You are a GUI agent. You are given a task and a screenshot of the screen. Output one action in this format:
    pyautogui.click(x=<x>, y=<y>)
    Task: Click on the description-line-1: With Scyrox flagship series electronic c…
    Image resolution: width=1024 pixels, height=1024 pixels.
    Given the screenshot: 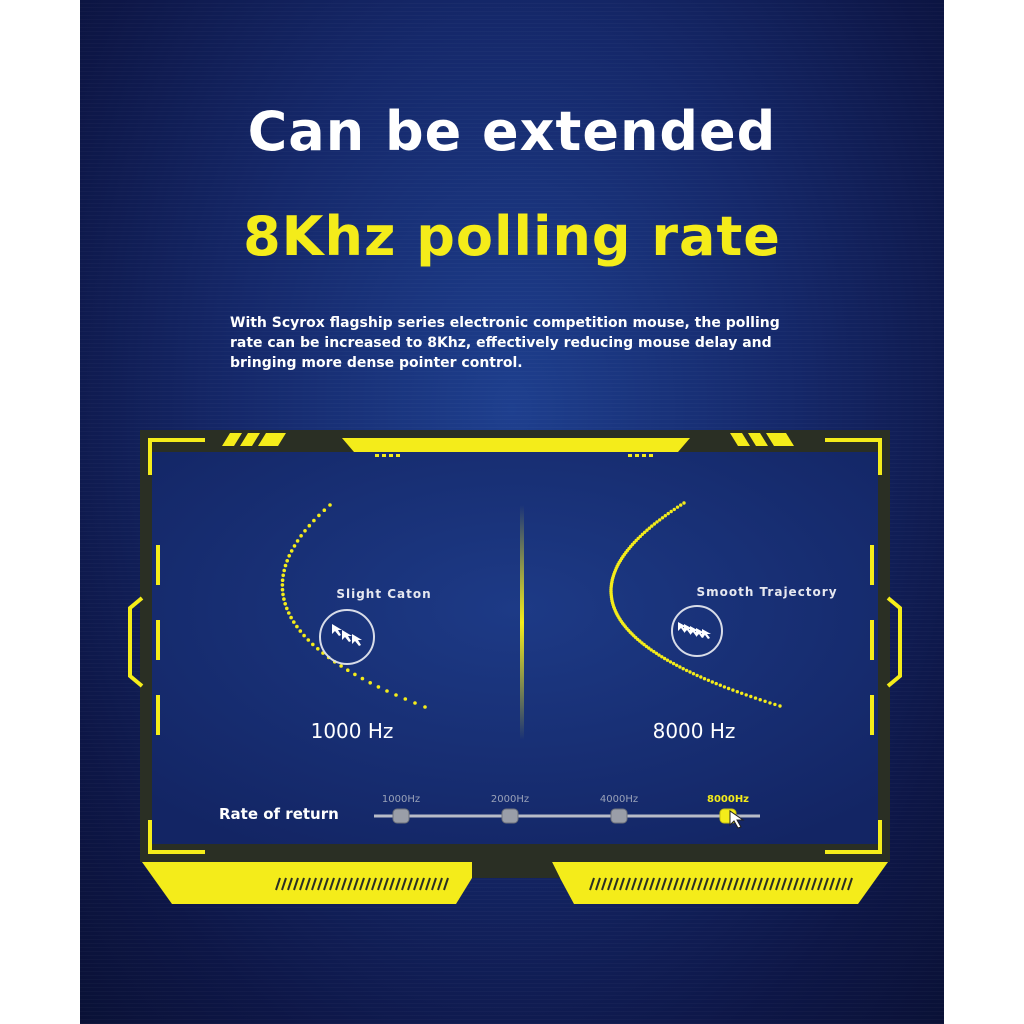 What is the action you would take?
    pyautogui.click(x=505, y=323)
    